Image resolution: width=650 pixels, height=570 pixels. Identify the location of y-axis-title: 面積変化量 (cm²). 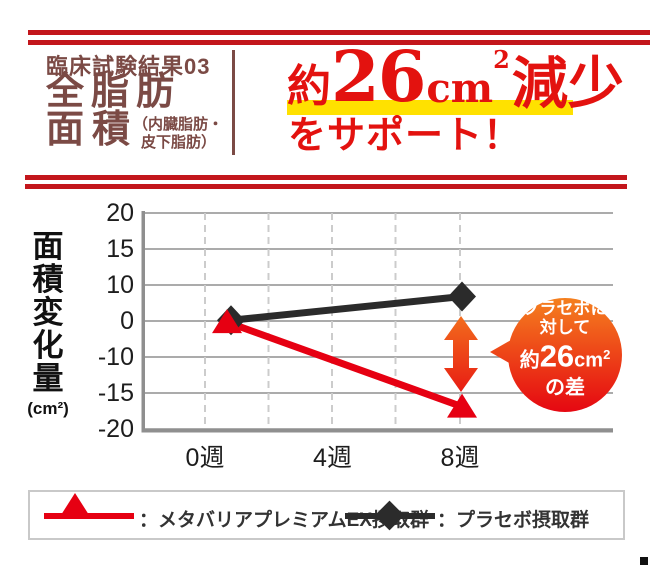
(48, 324).